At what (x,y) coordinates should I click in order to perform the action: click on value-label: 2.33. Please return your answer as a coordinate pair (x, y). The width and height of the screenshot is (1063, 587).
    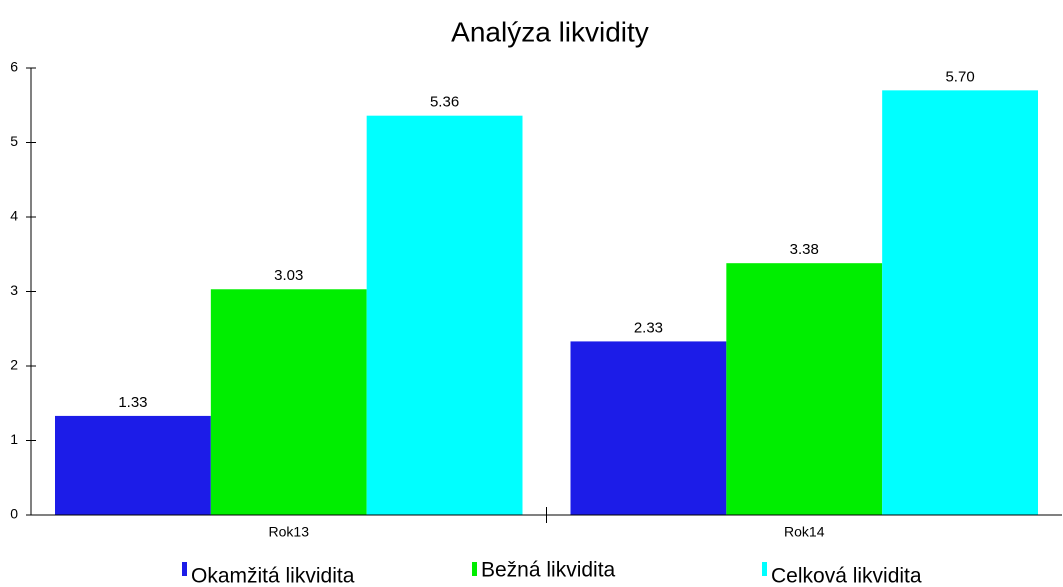
    Looking at the image, I should click on (648, 327).